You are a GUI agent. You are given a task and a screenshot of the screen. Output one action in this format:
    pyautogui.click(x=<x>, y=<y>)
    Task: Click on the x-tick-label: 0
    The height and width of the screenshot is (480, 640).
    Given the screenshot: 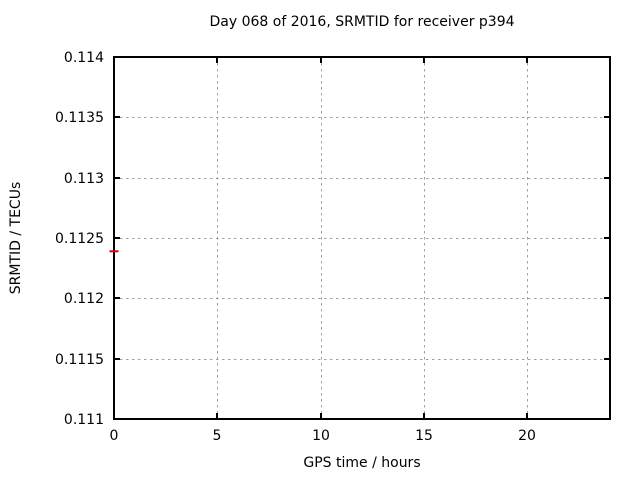 What is the action you would take?
    pyautogui.click(x=114, y=436)
    